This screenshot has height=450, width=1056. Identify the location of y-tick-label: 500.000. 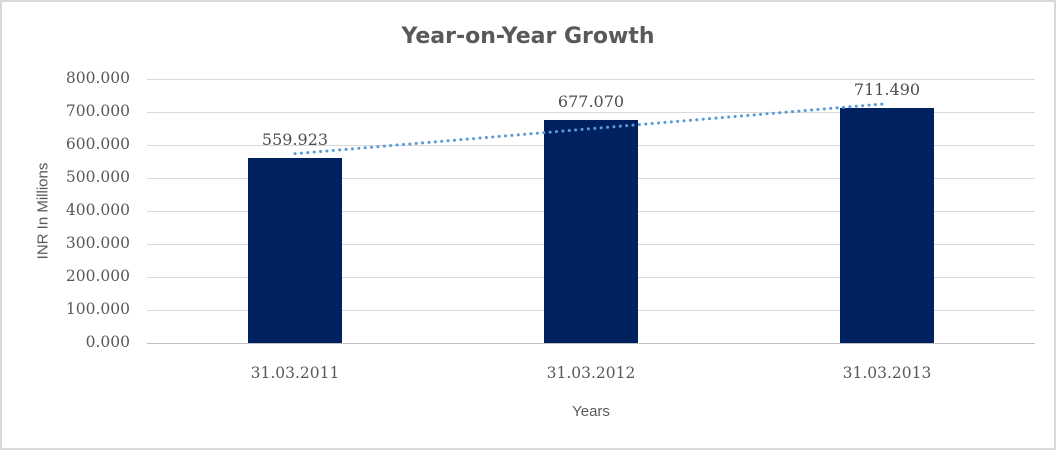
(97, 177).